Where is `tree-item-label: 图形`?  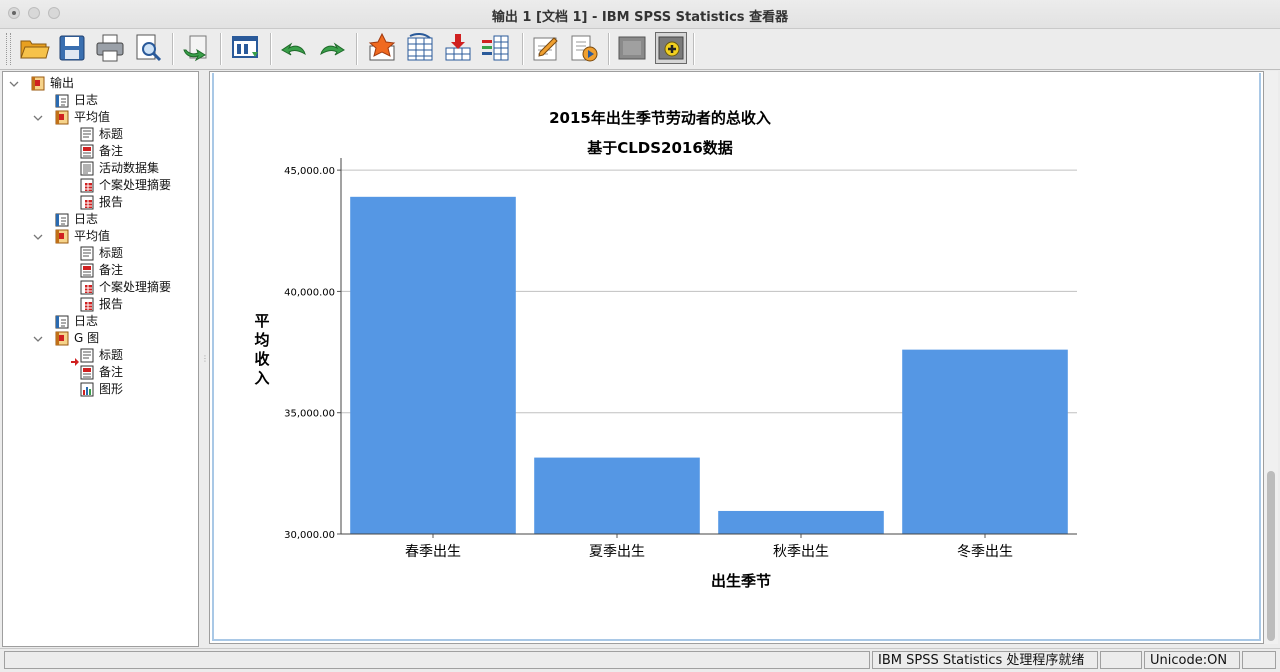 tree-item-label: 图形 is located at coordinates (111, 389).